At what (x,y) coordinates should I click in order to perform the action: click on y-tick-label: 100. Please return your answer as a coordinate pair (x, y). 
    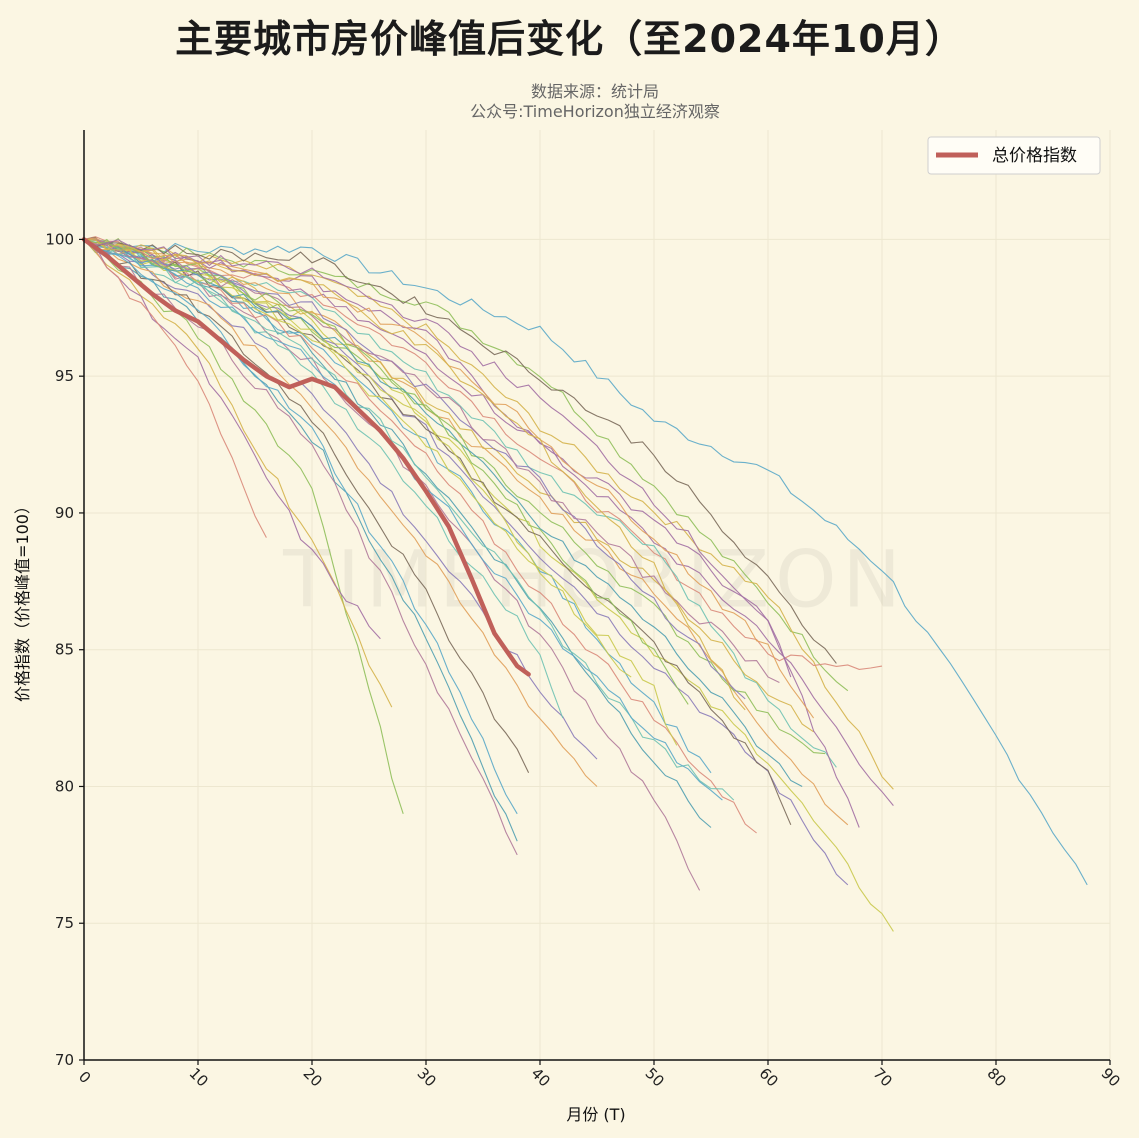
    Looking at the image, I should click on (59, 239).